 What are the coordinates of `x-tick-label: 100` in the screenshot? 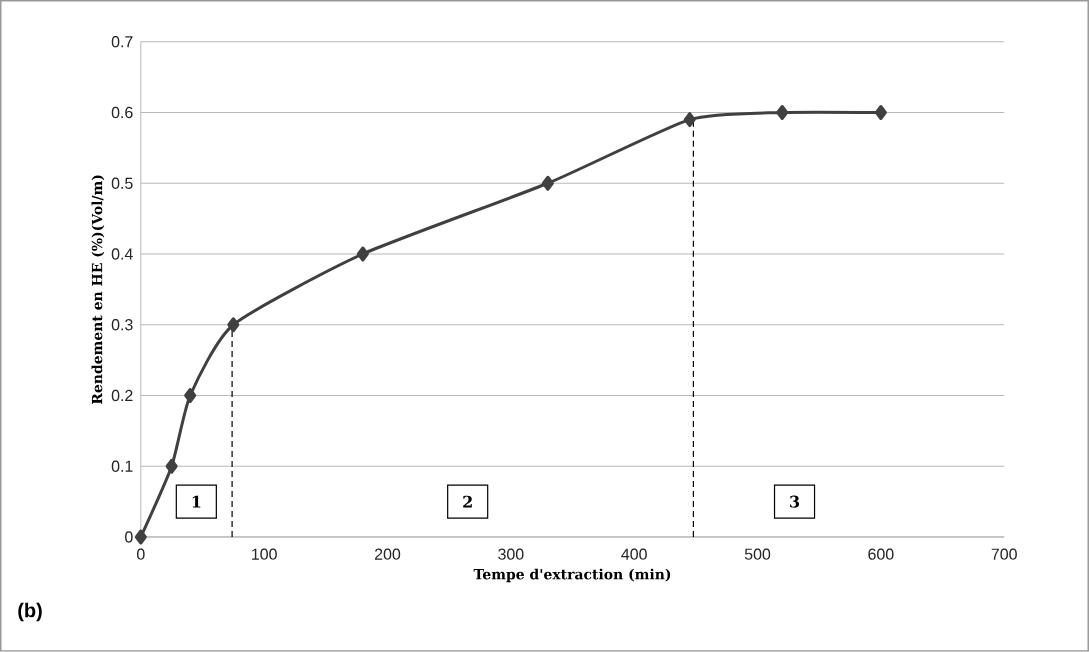 It's located at (264, 554).